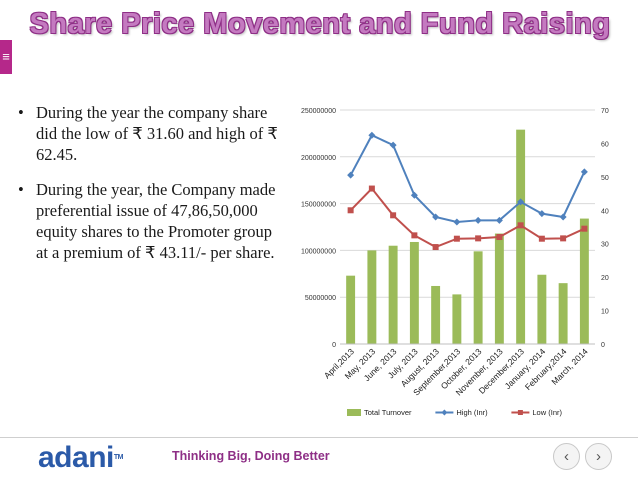 Image resolution: width=638 pixels, height=479 pixels. I want to click on y-left-tick-label: 50000000, so click(320, 298).